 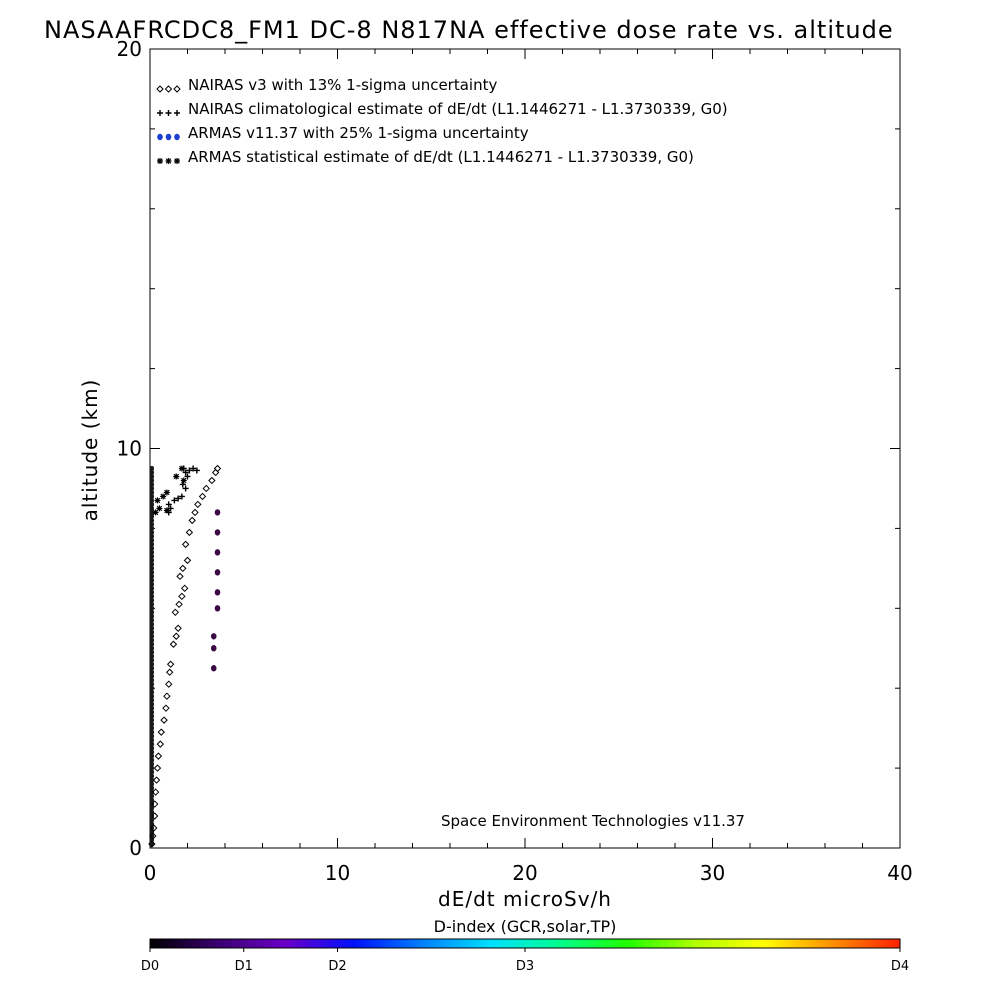 What do you see at coordinates (342, 85) in the screenshot?
I see `legend-label: NAIRAS v3 with 13% 1-sigma uncertainty` at bounding box center [342, 85].